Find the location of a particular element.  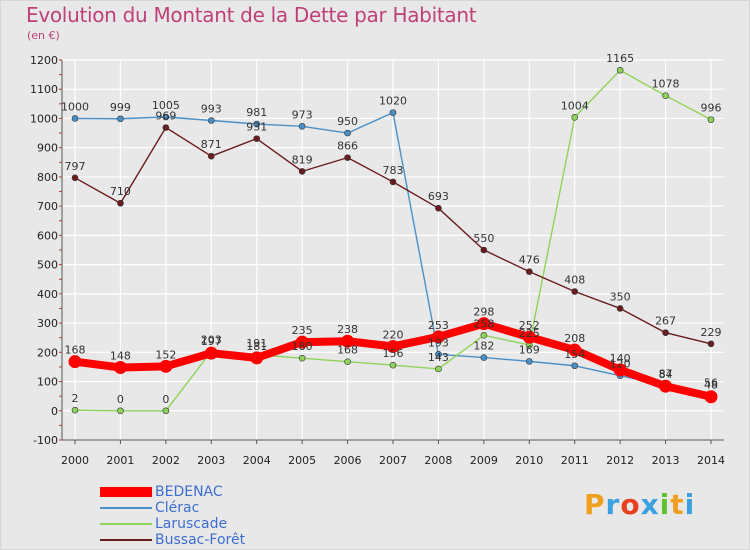

data-label-cl-rac: 950 is located at coordinates (347, 121).